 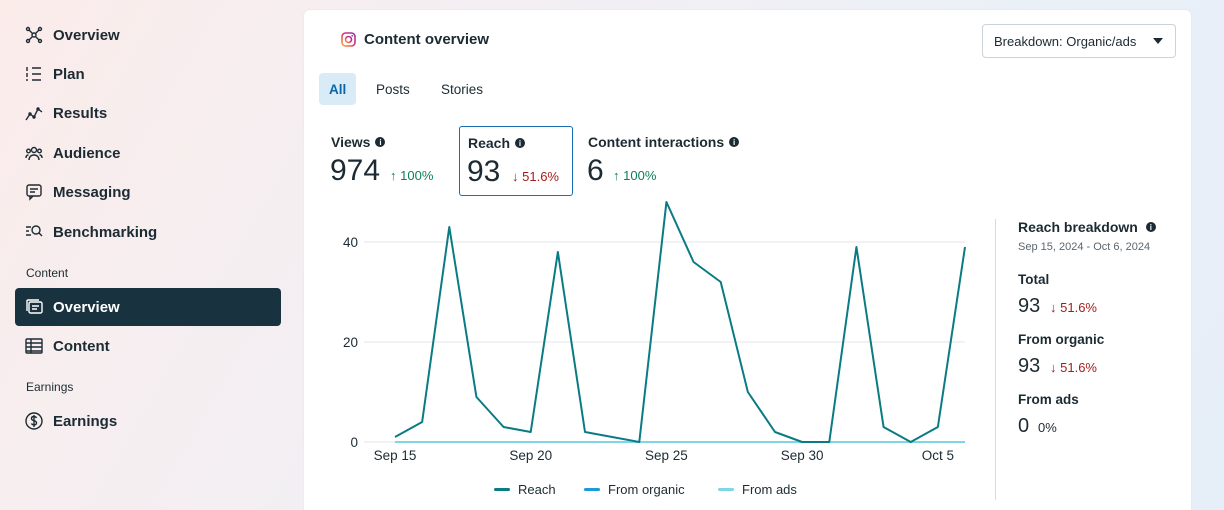 I want to click on ads-value: 0, so click(x=1024, y=426).